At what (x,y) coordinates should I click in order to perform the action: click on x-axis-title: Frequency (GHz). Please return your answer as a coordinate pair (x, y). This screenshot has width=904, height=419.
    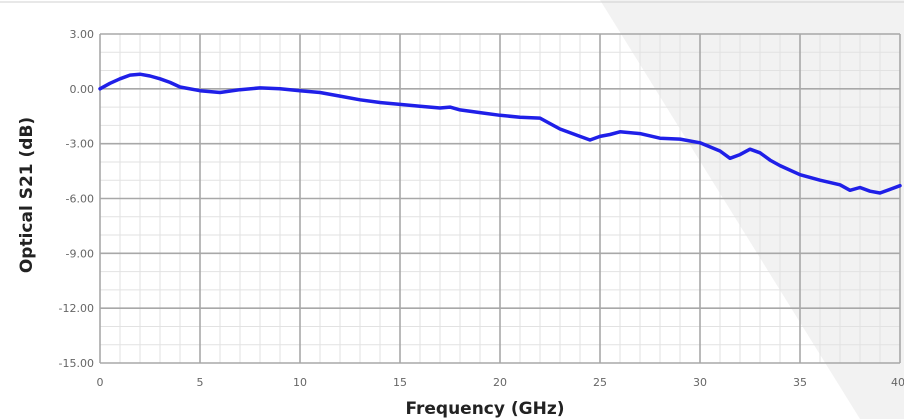
    Looking at the image, I should click on (484, 409).